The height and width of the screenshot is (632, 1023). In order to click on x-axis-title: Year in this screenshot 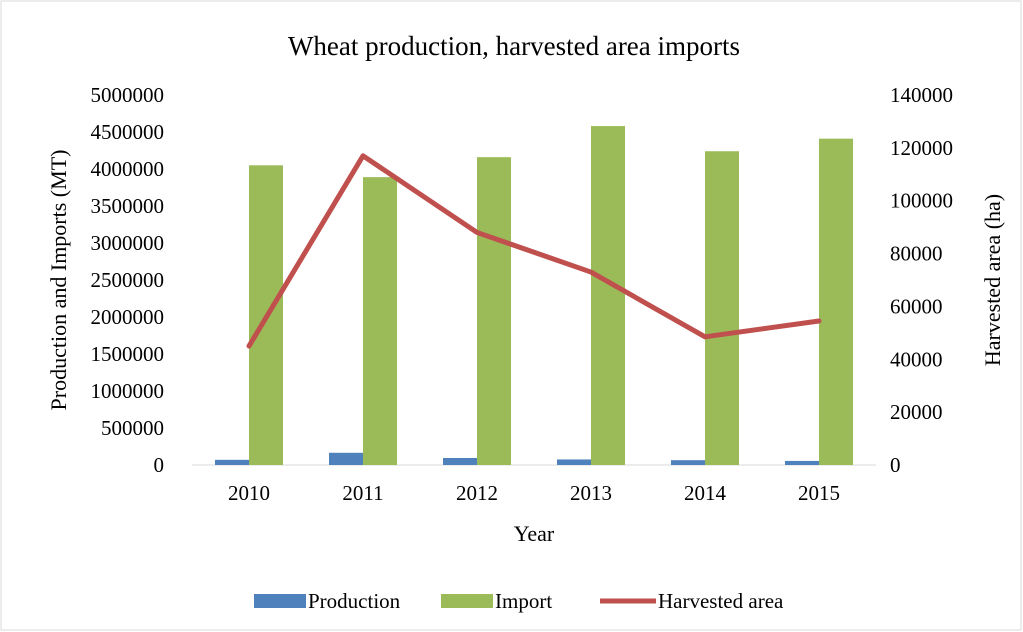, I will do `click(534, 533)`.